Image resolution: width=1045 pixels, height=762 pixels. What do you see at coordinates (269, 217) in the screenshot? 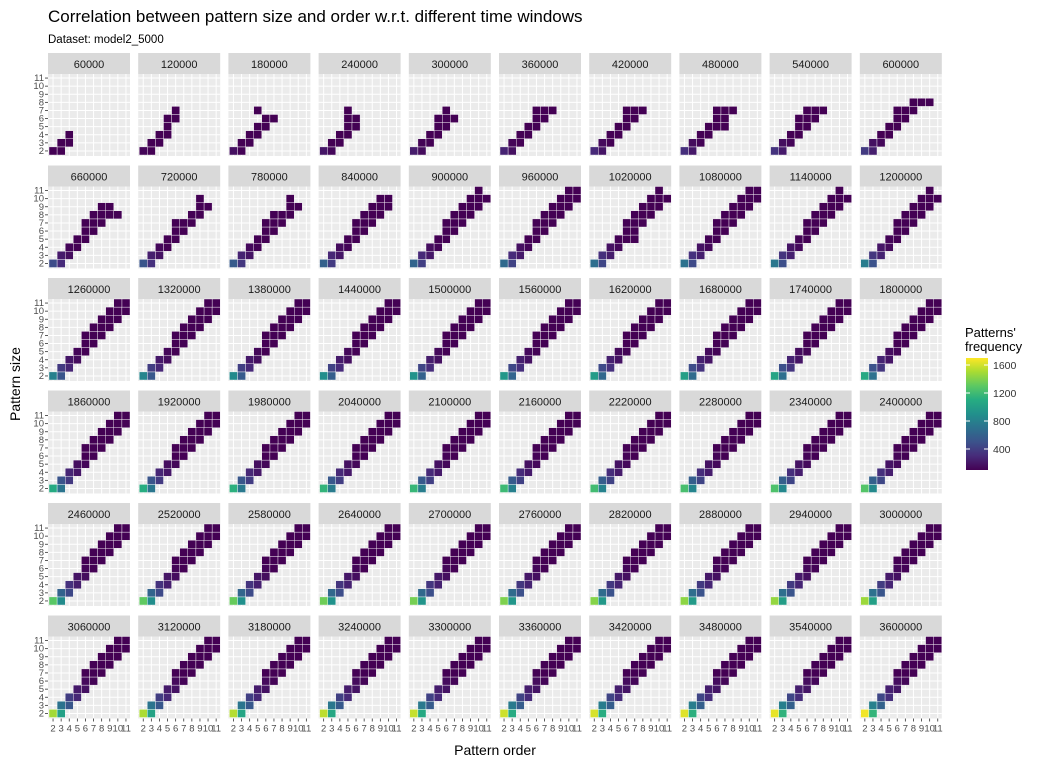
I see `facet-panel-780000: 780000` at bounding box center [269, 217].